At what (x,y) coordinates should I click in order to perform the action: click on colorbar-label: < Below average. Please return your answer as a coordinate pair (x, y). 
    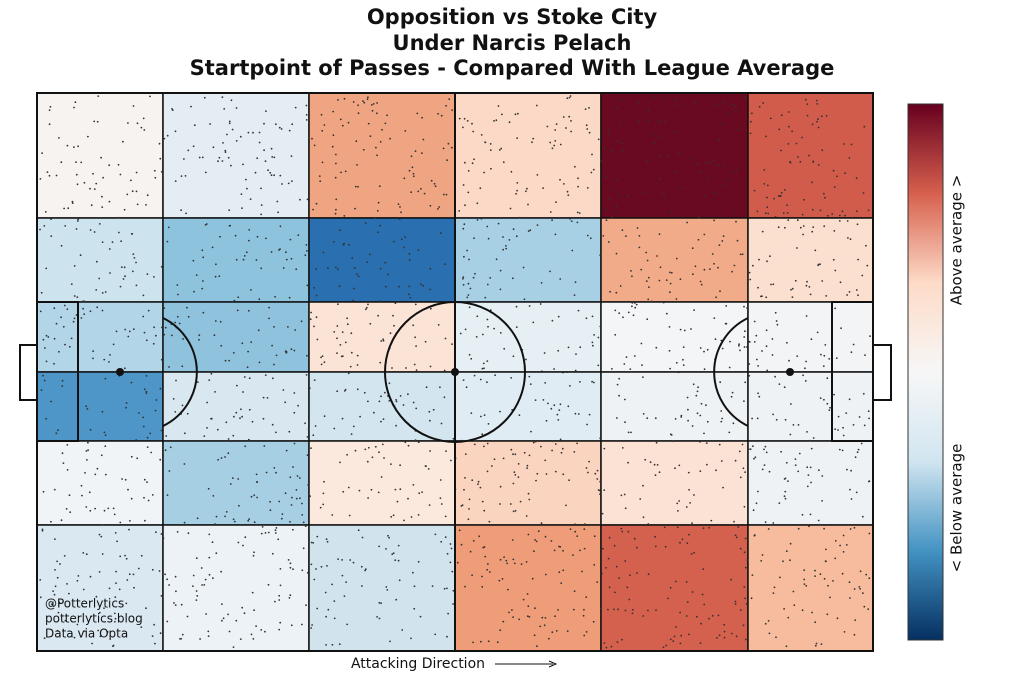
    Looking at the image, I should click on (957, 508).